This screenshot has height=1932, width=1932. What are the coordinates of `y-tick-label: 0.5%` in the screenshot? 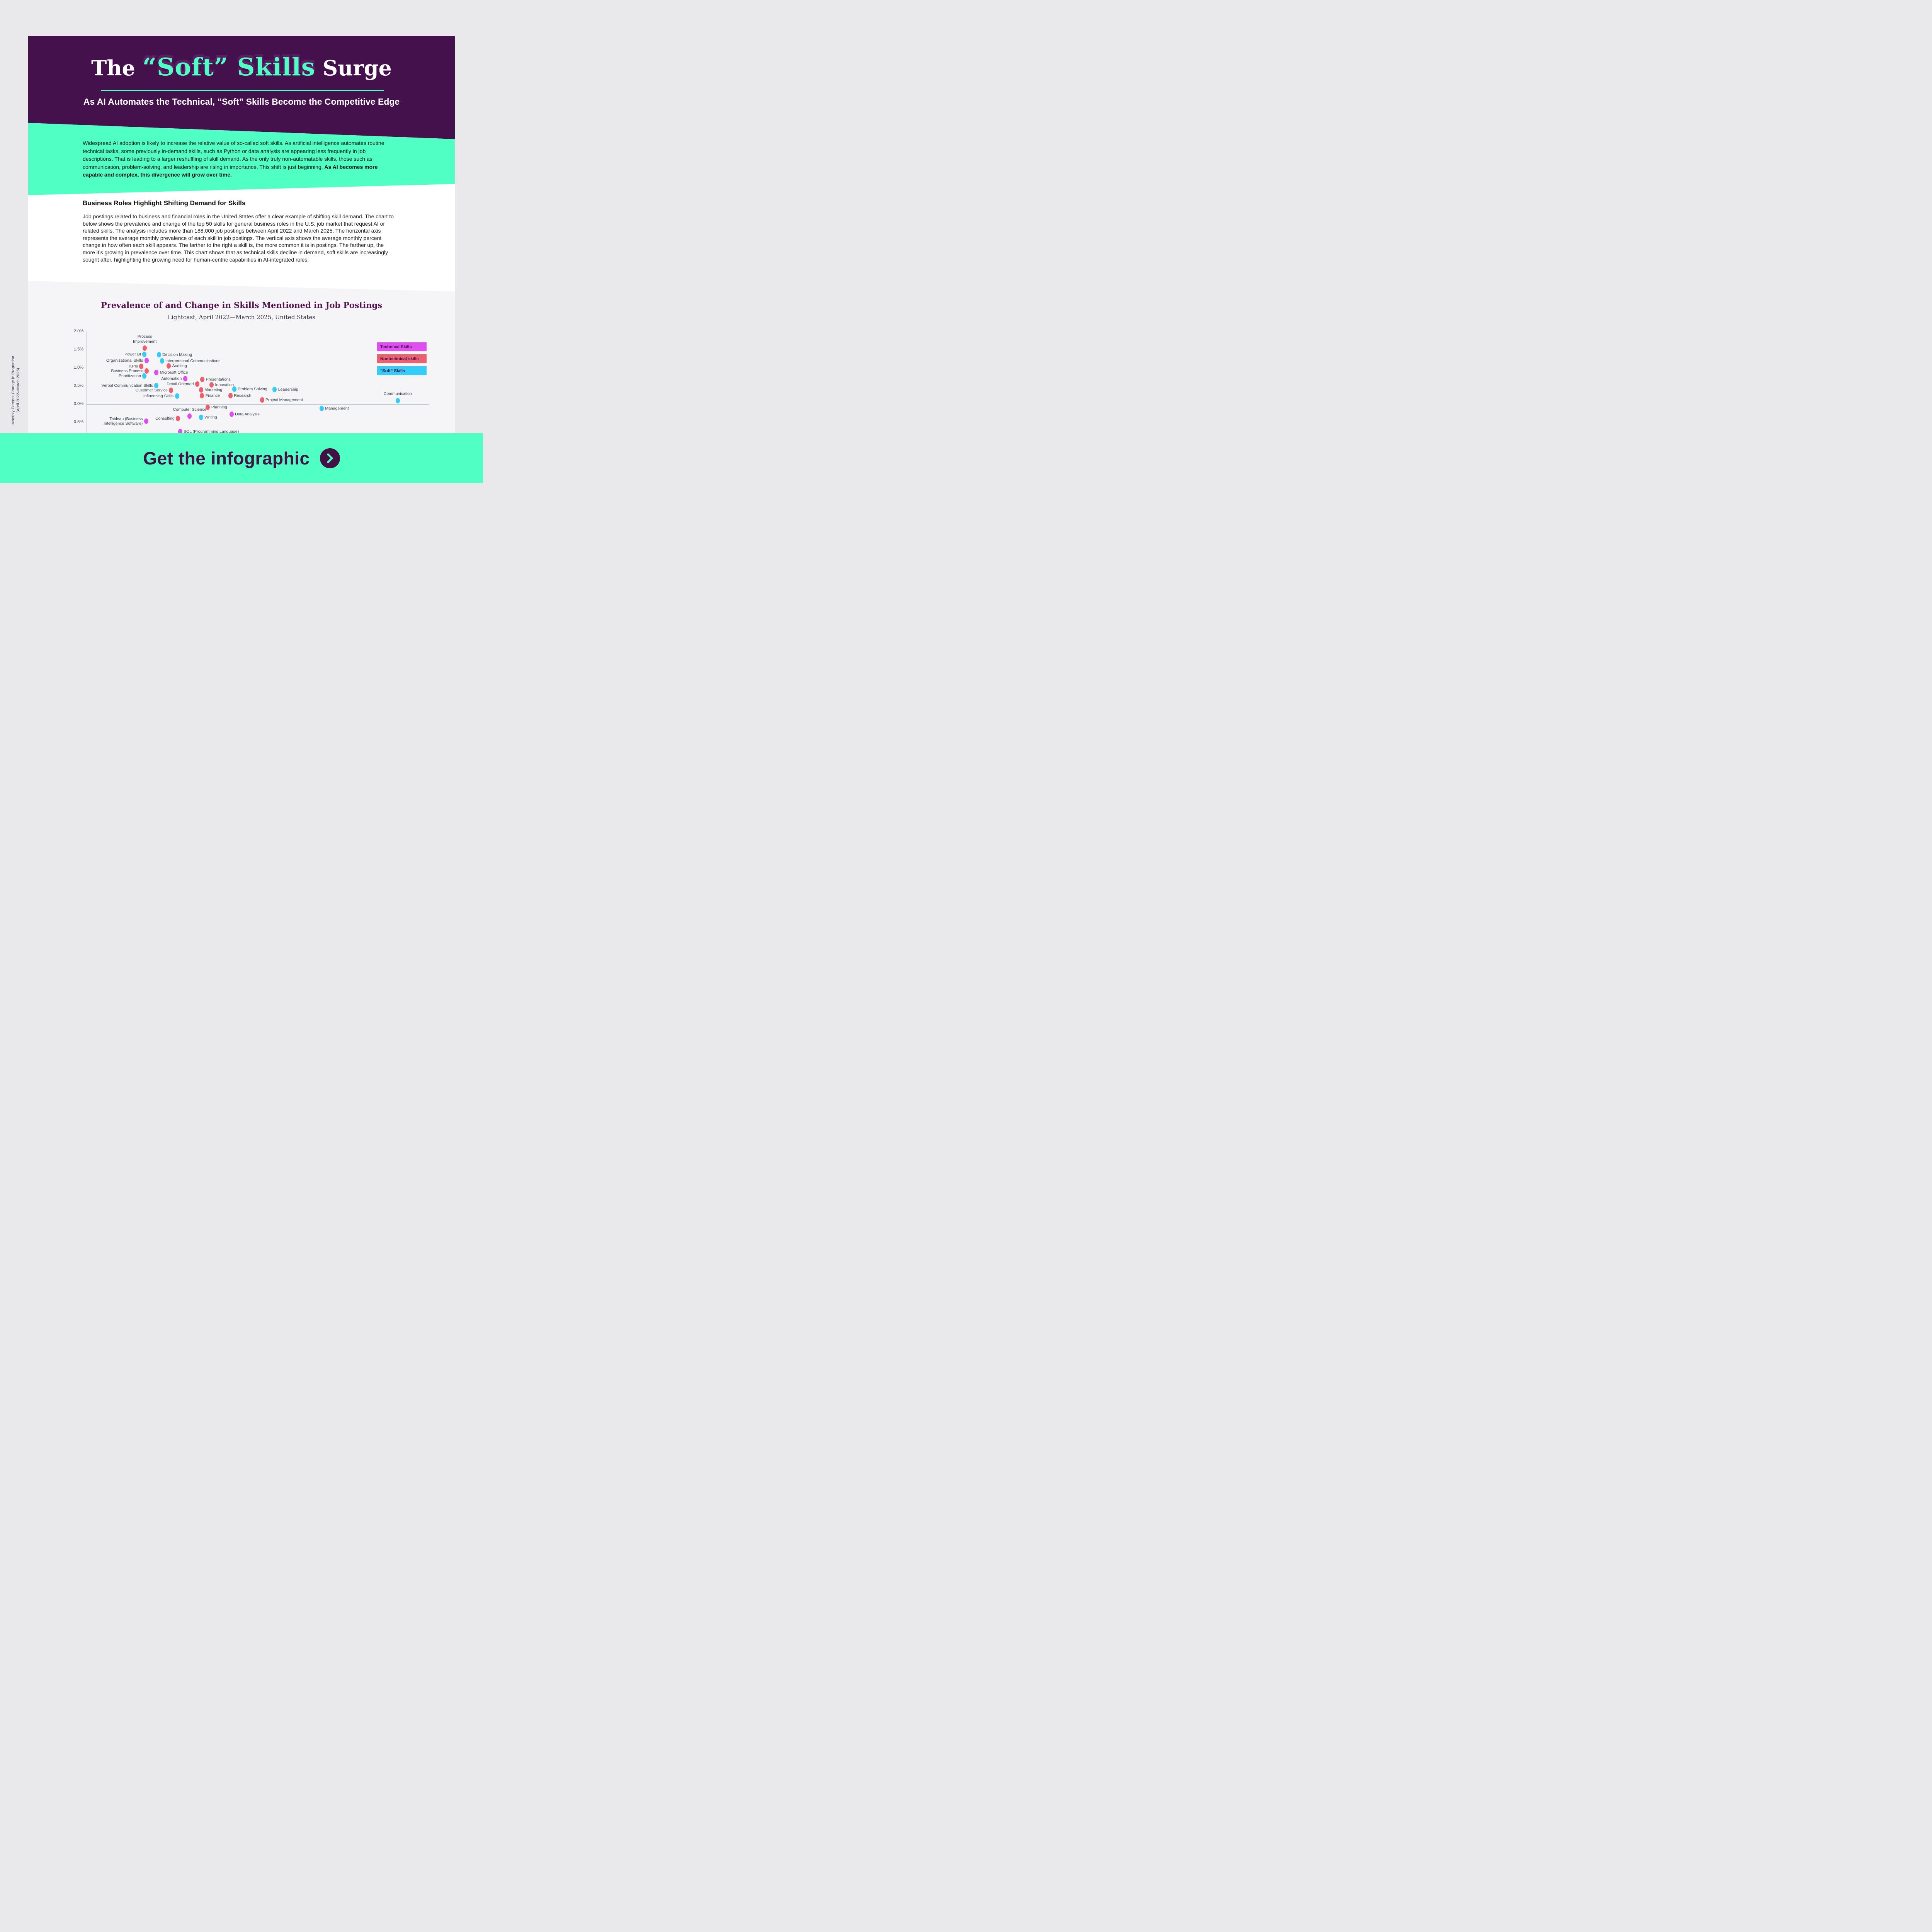 It's located at (78, 385).